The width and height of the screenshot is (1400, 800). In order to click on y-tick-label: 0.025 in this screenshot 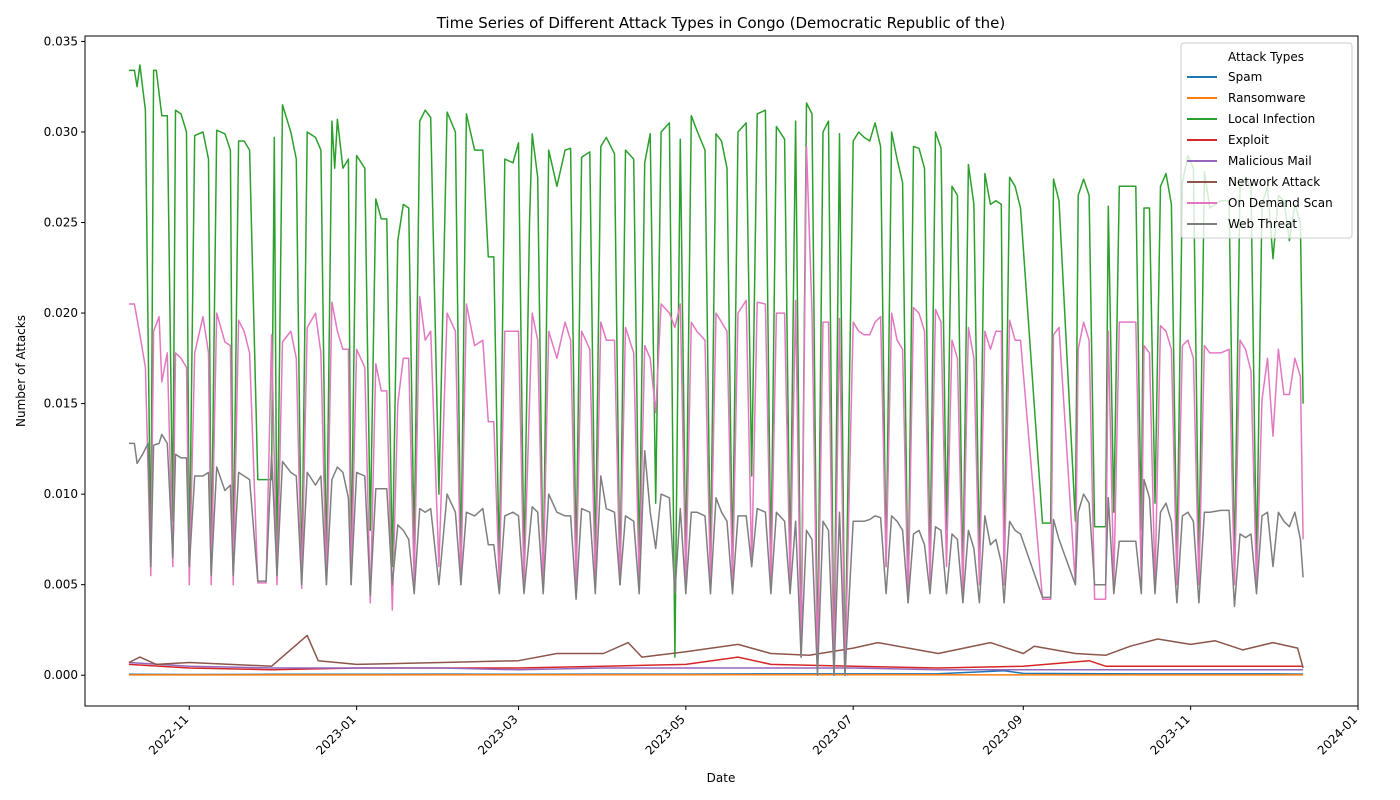, I will do `click(61, 223)`.